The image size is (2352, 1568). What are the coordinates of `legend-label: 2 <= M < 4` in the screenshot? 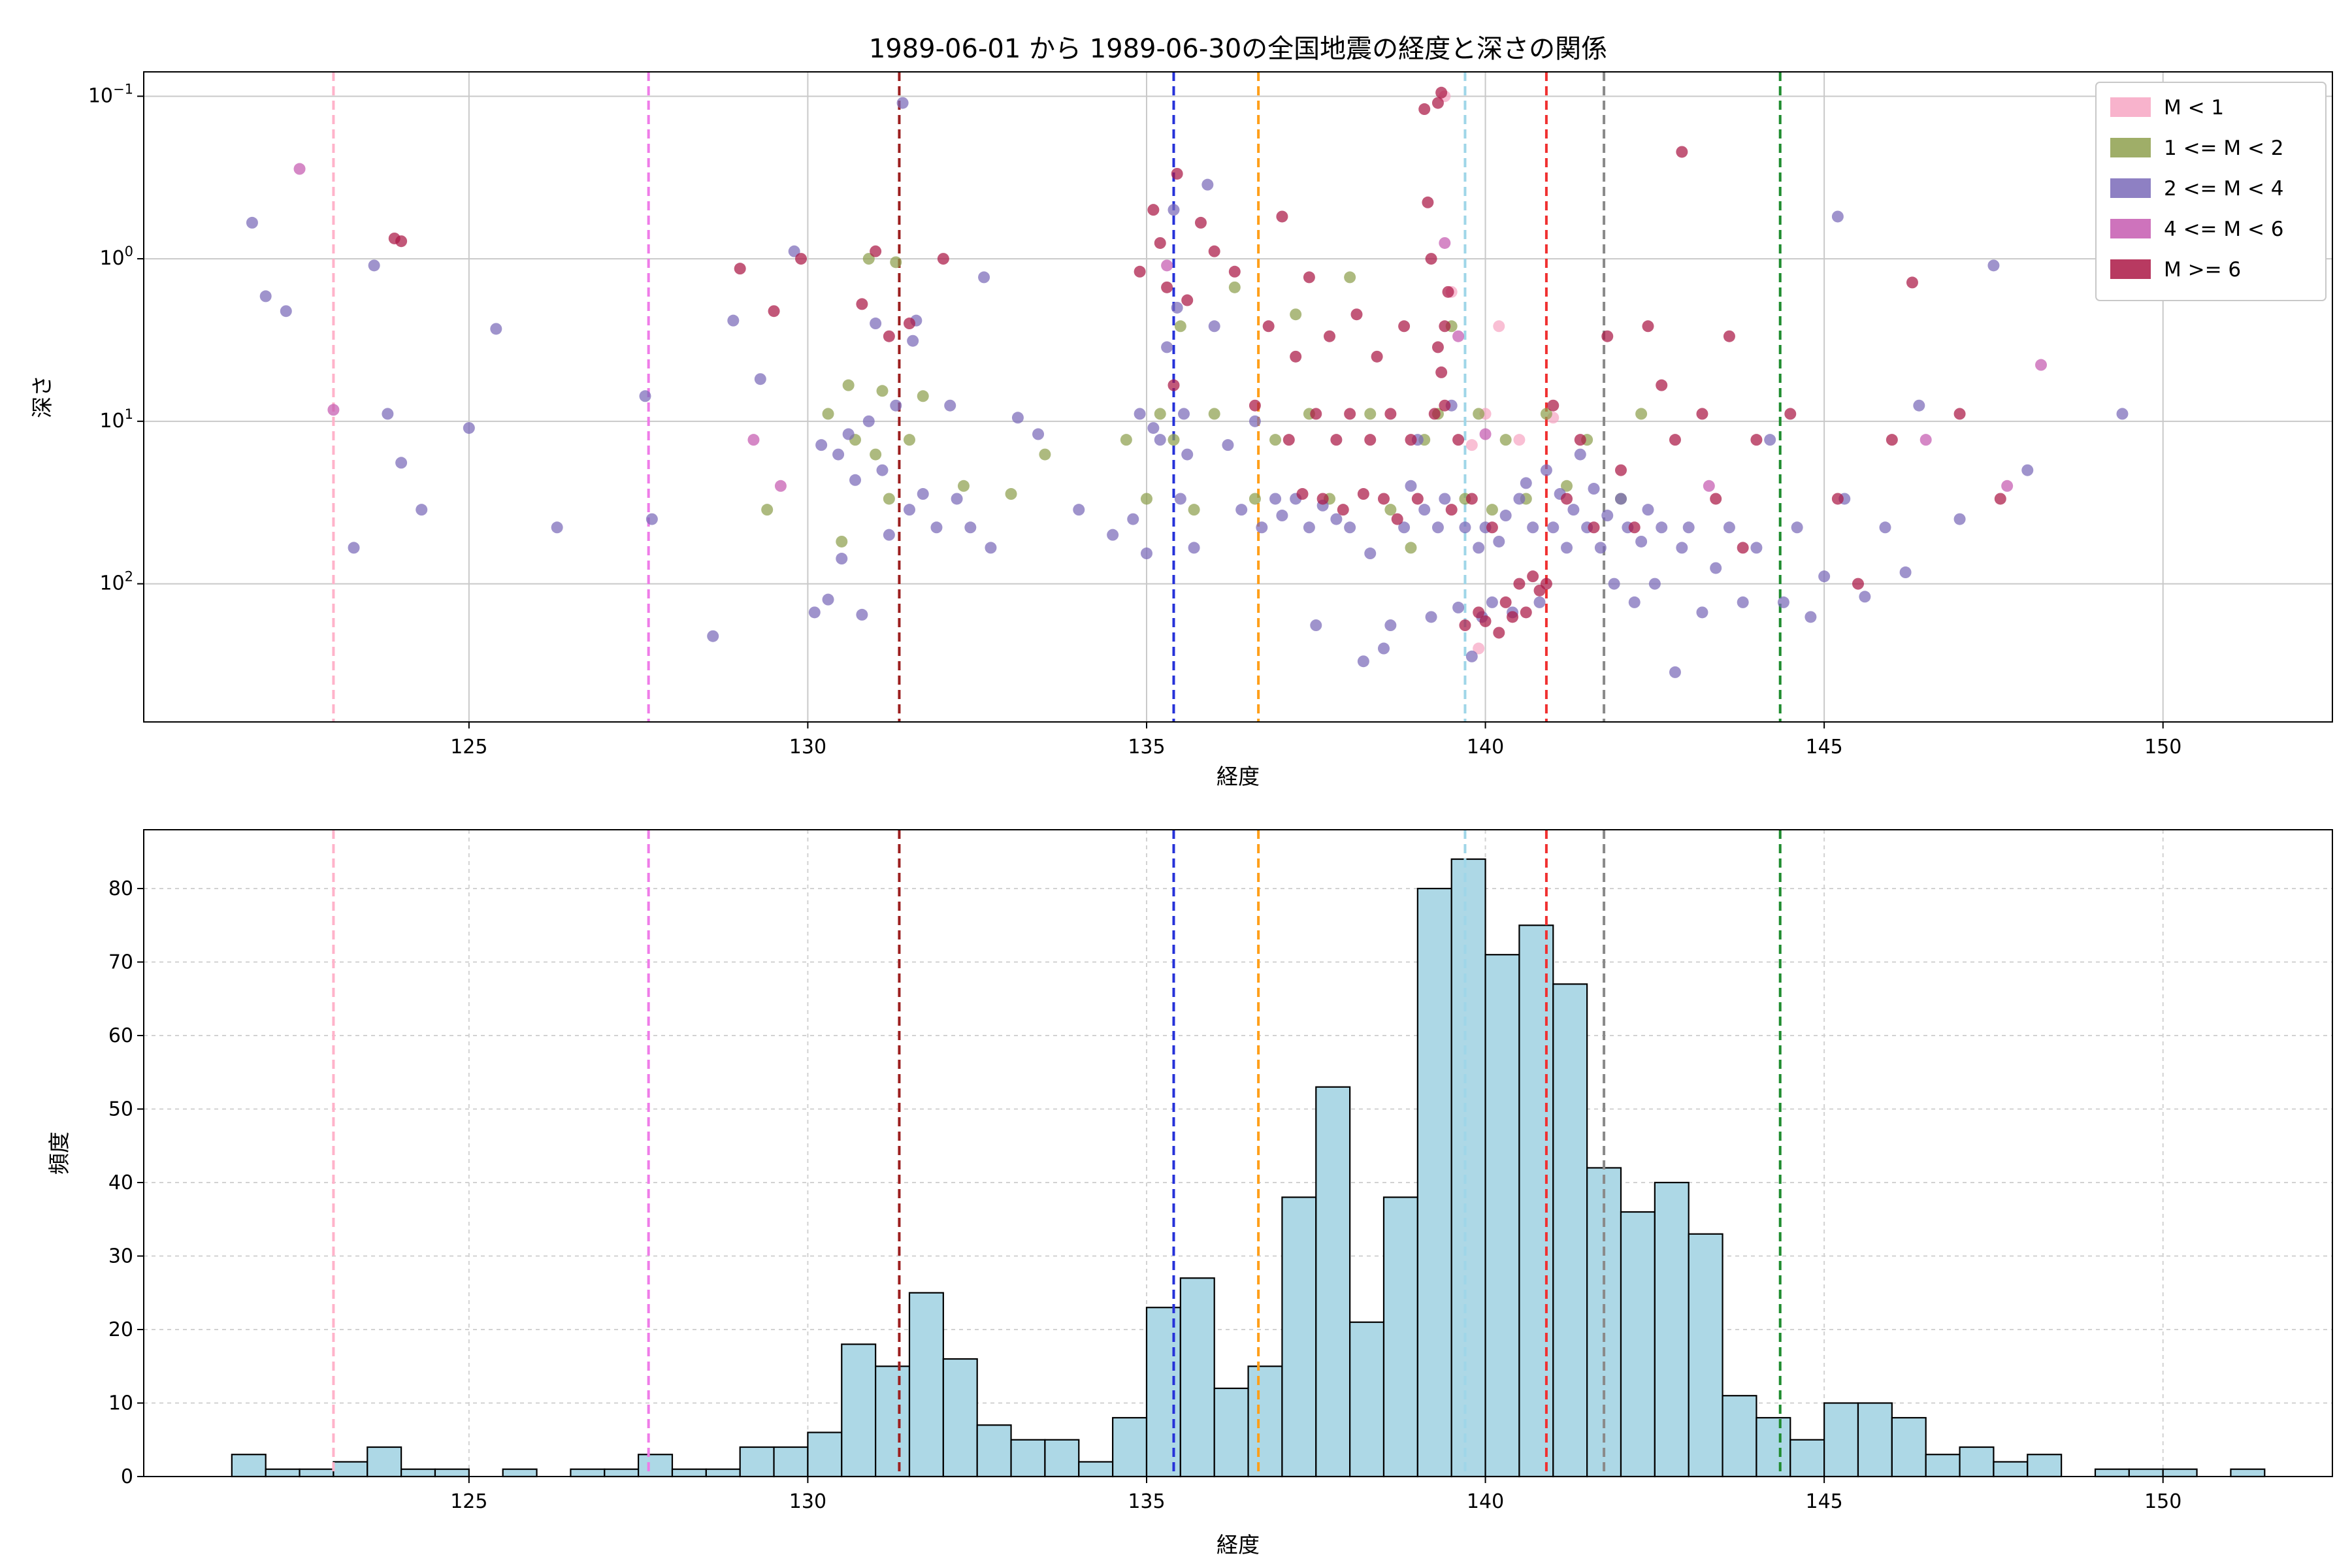 It's located at (2224, 189).